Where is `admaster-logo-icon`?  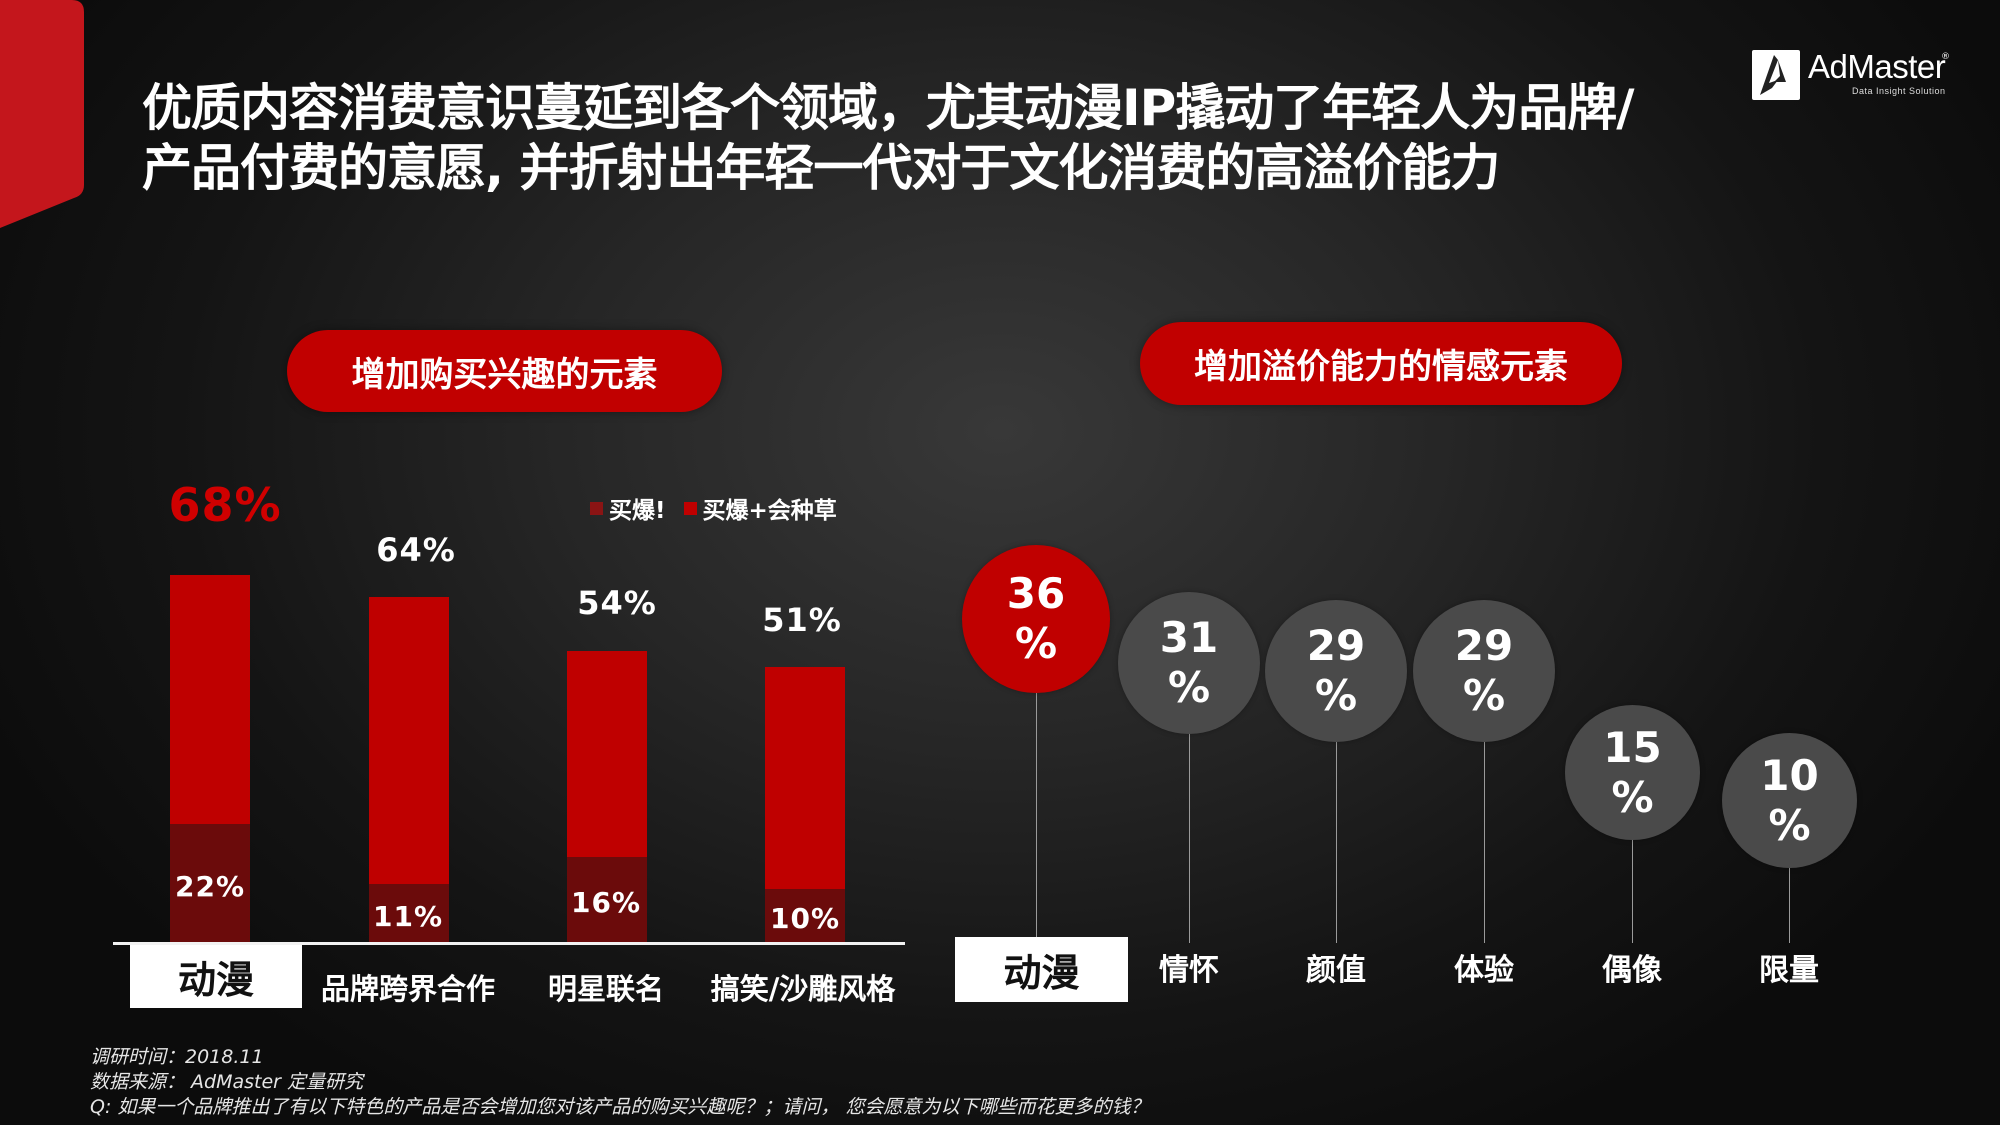 admaster-logo-icon is located at coordinates (1776, 75).